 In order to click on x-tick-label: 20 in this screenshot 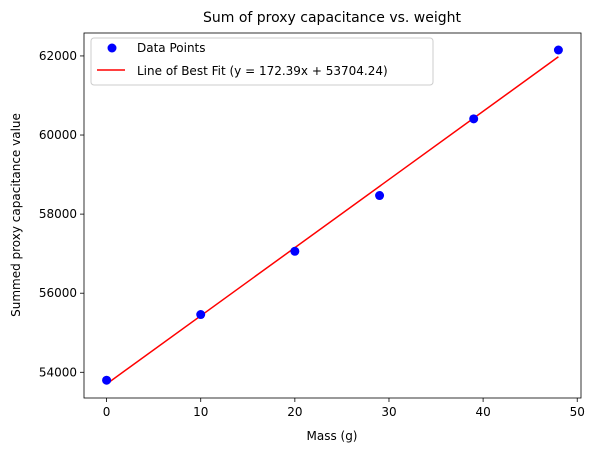, I will do `click(294, 412)`.